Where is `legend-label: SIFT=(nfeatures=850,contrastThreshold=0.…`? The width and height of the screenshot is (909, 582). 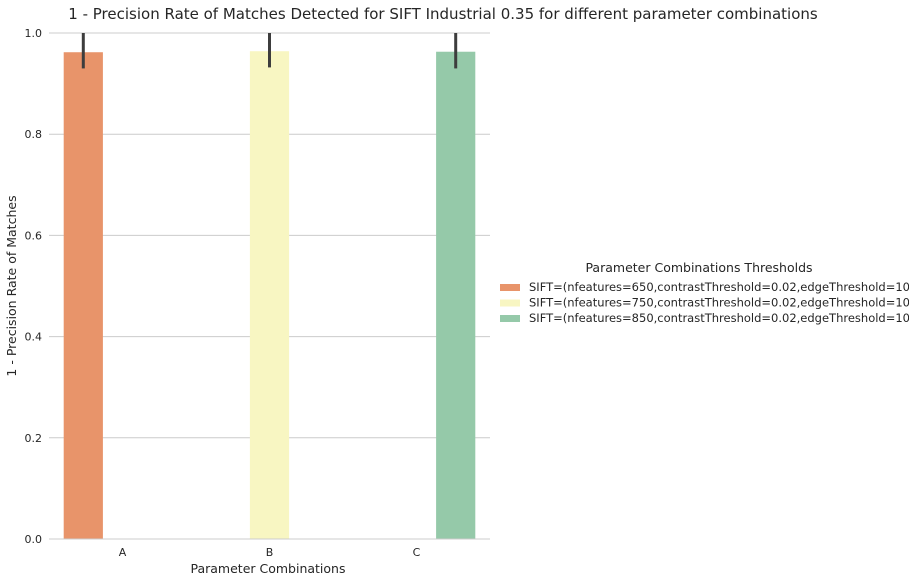
legend-label: SIFT=(nfeatures=850,contrastThreshold=0.… is located at coordinates (719, 318).